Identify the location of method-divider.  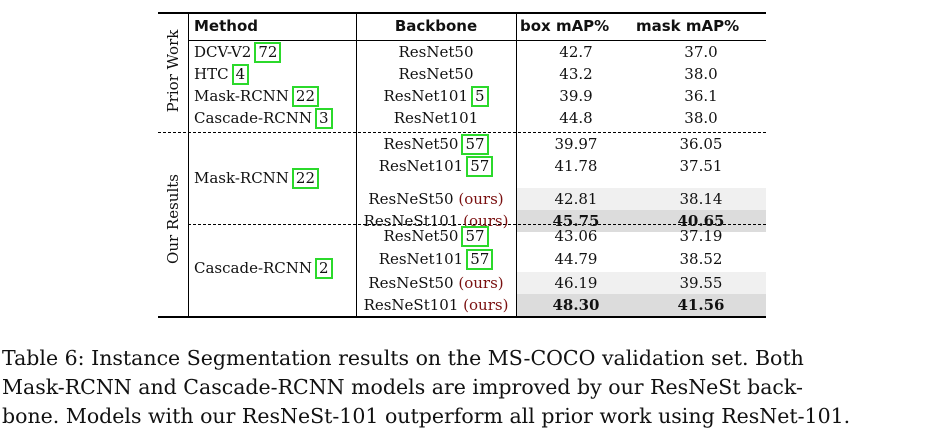
(356, 165).